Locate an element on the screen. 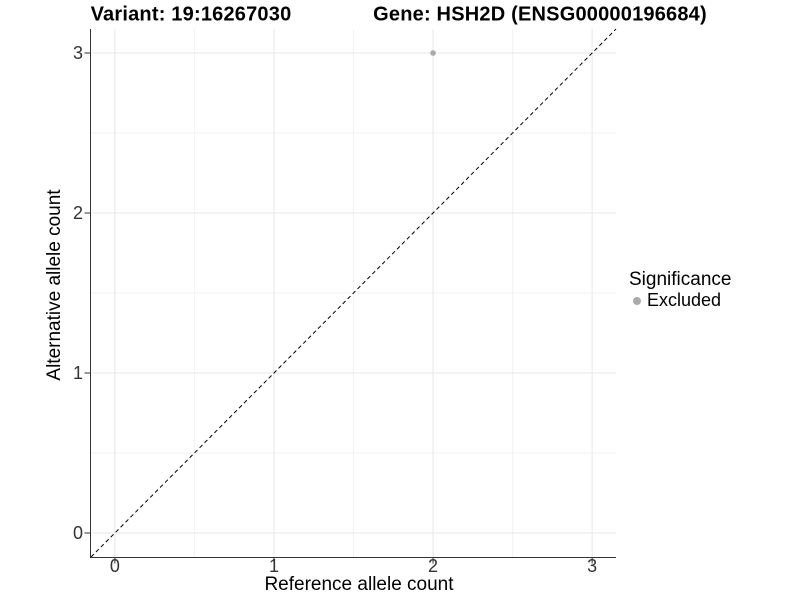 This screenshot has width=800, height=600. x-tick-label: 2 is located at coordinates (433, 566).